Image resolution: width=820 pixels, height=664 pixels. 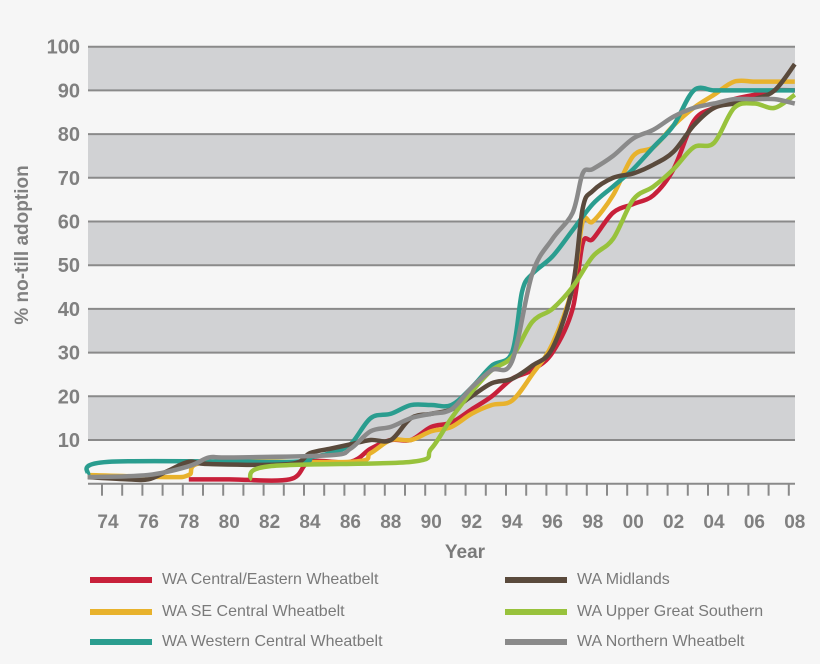 I want to click on y-tick-label: 20, so click(x=69, y=397).